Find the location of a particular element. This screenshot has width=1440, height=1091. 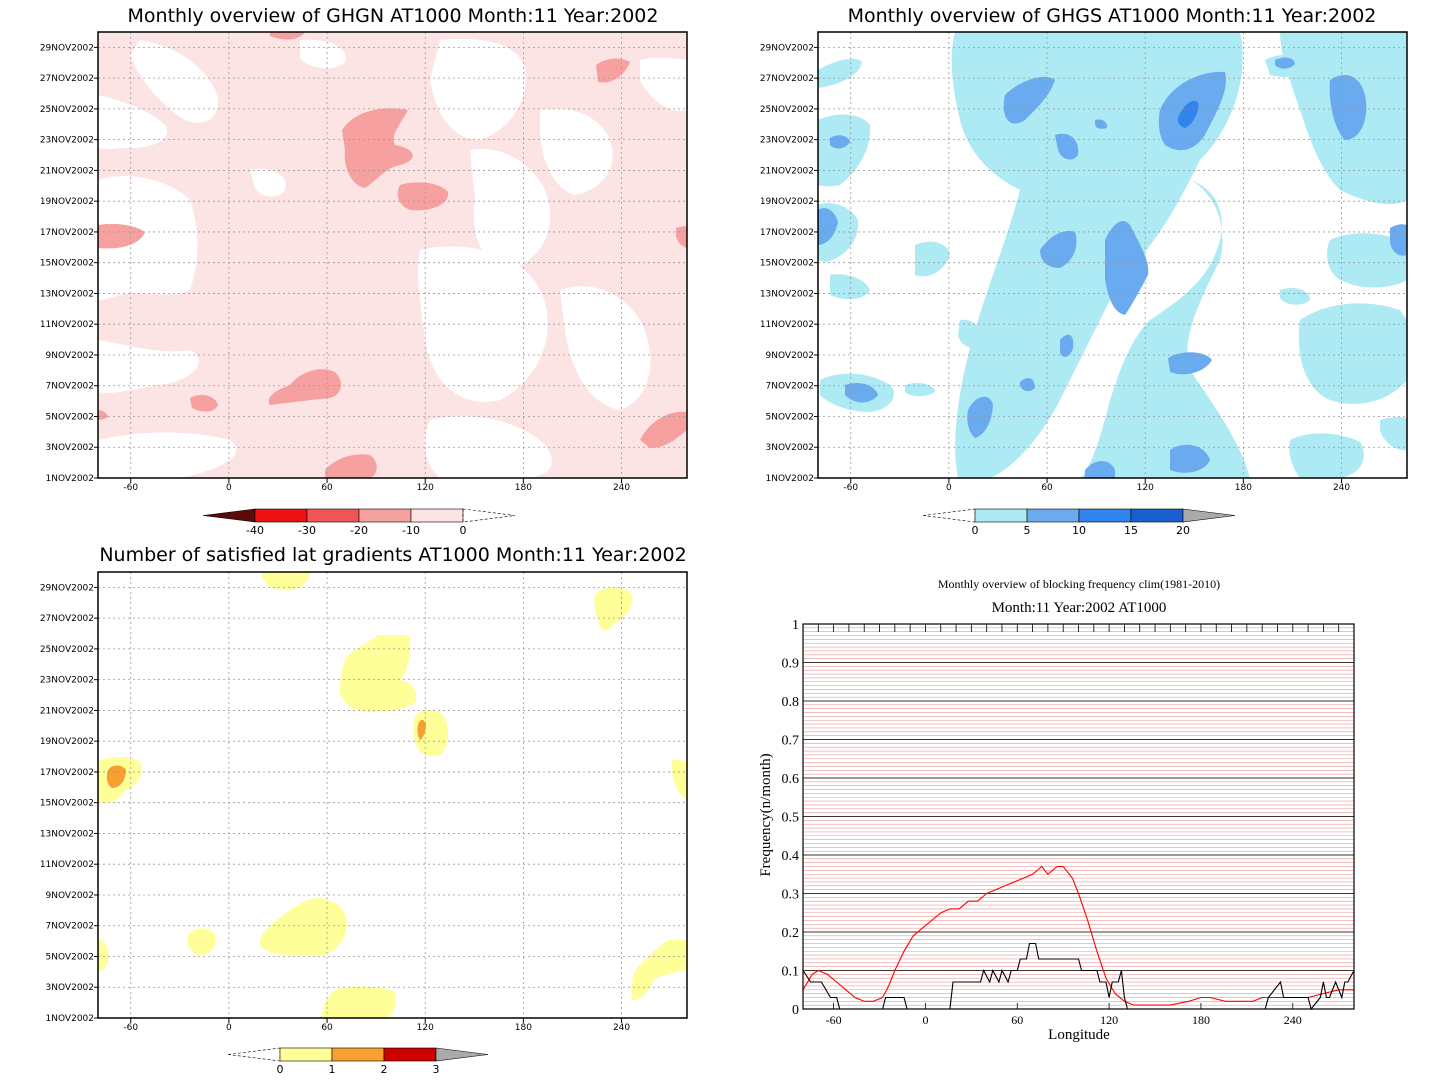

y-tick-label: 0.4 is located at coordinates (791, 856).